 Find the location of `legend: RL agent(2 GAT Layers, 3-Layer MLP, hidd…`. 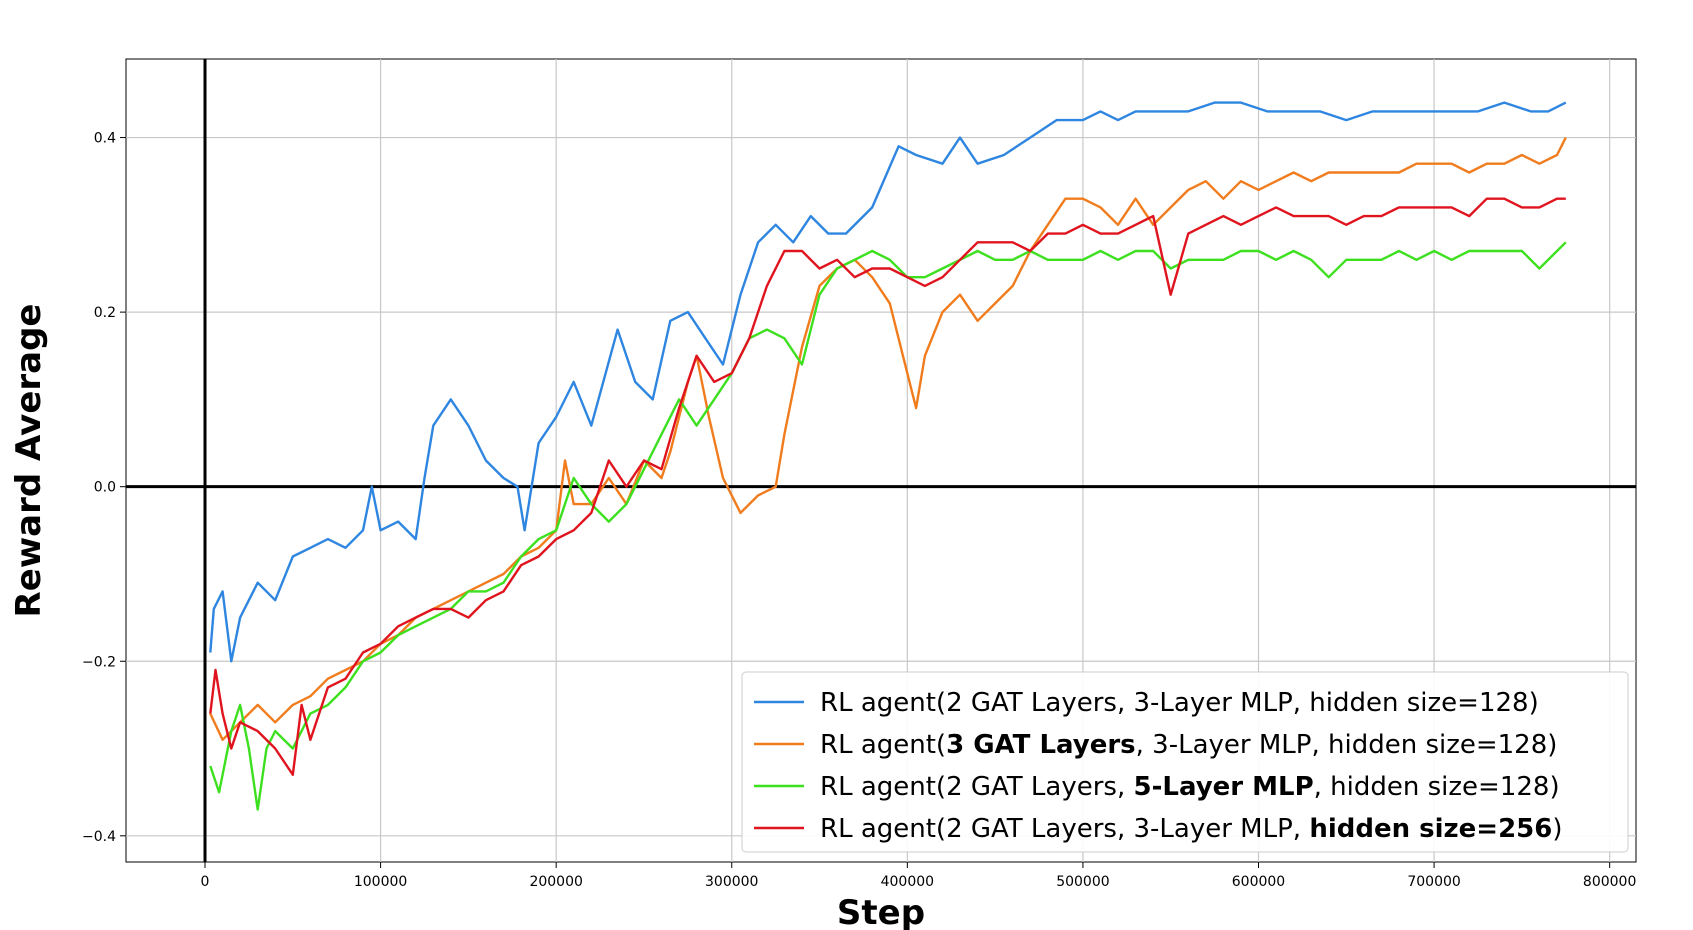

legend: RL agent(2 GAT Layers, 3-Layer MLP, hidd… is located at coordinates (1185, 762).